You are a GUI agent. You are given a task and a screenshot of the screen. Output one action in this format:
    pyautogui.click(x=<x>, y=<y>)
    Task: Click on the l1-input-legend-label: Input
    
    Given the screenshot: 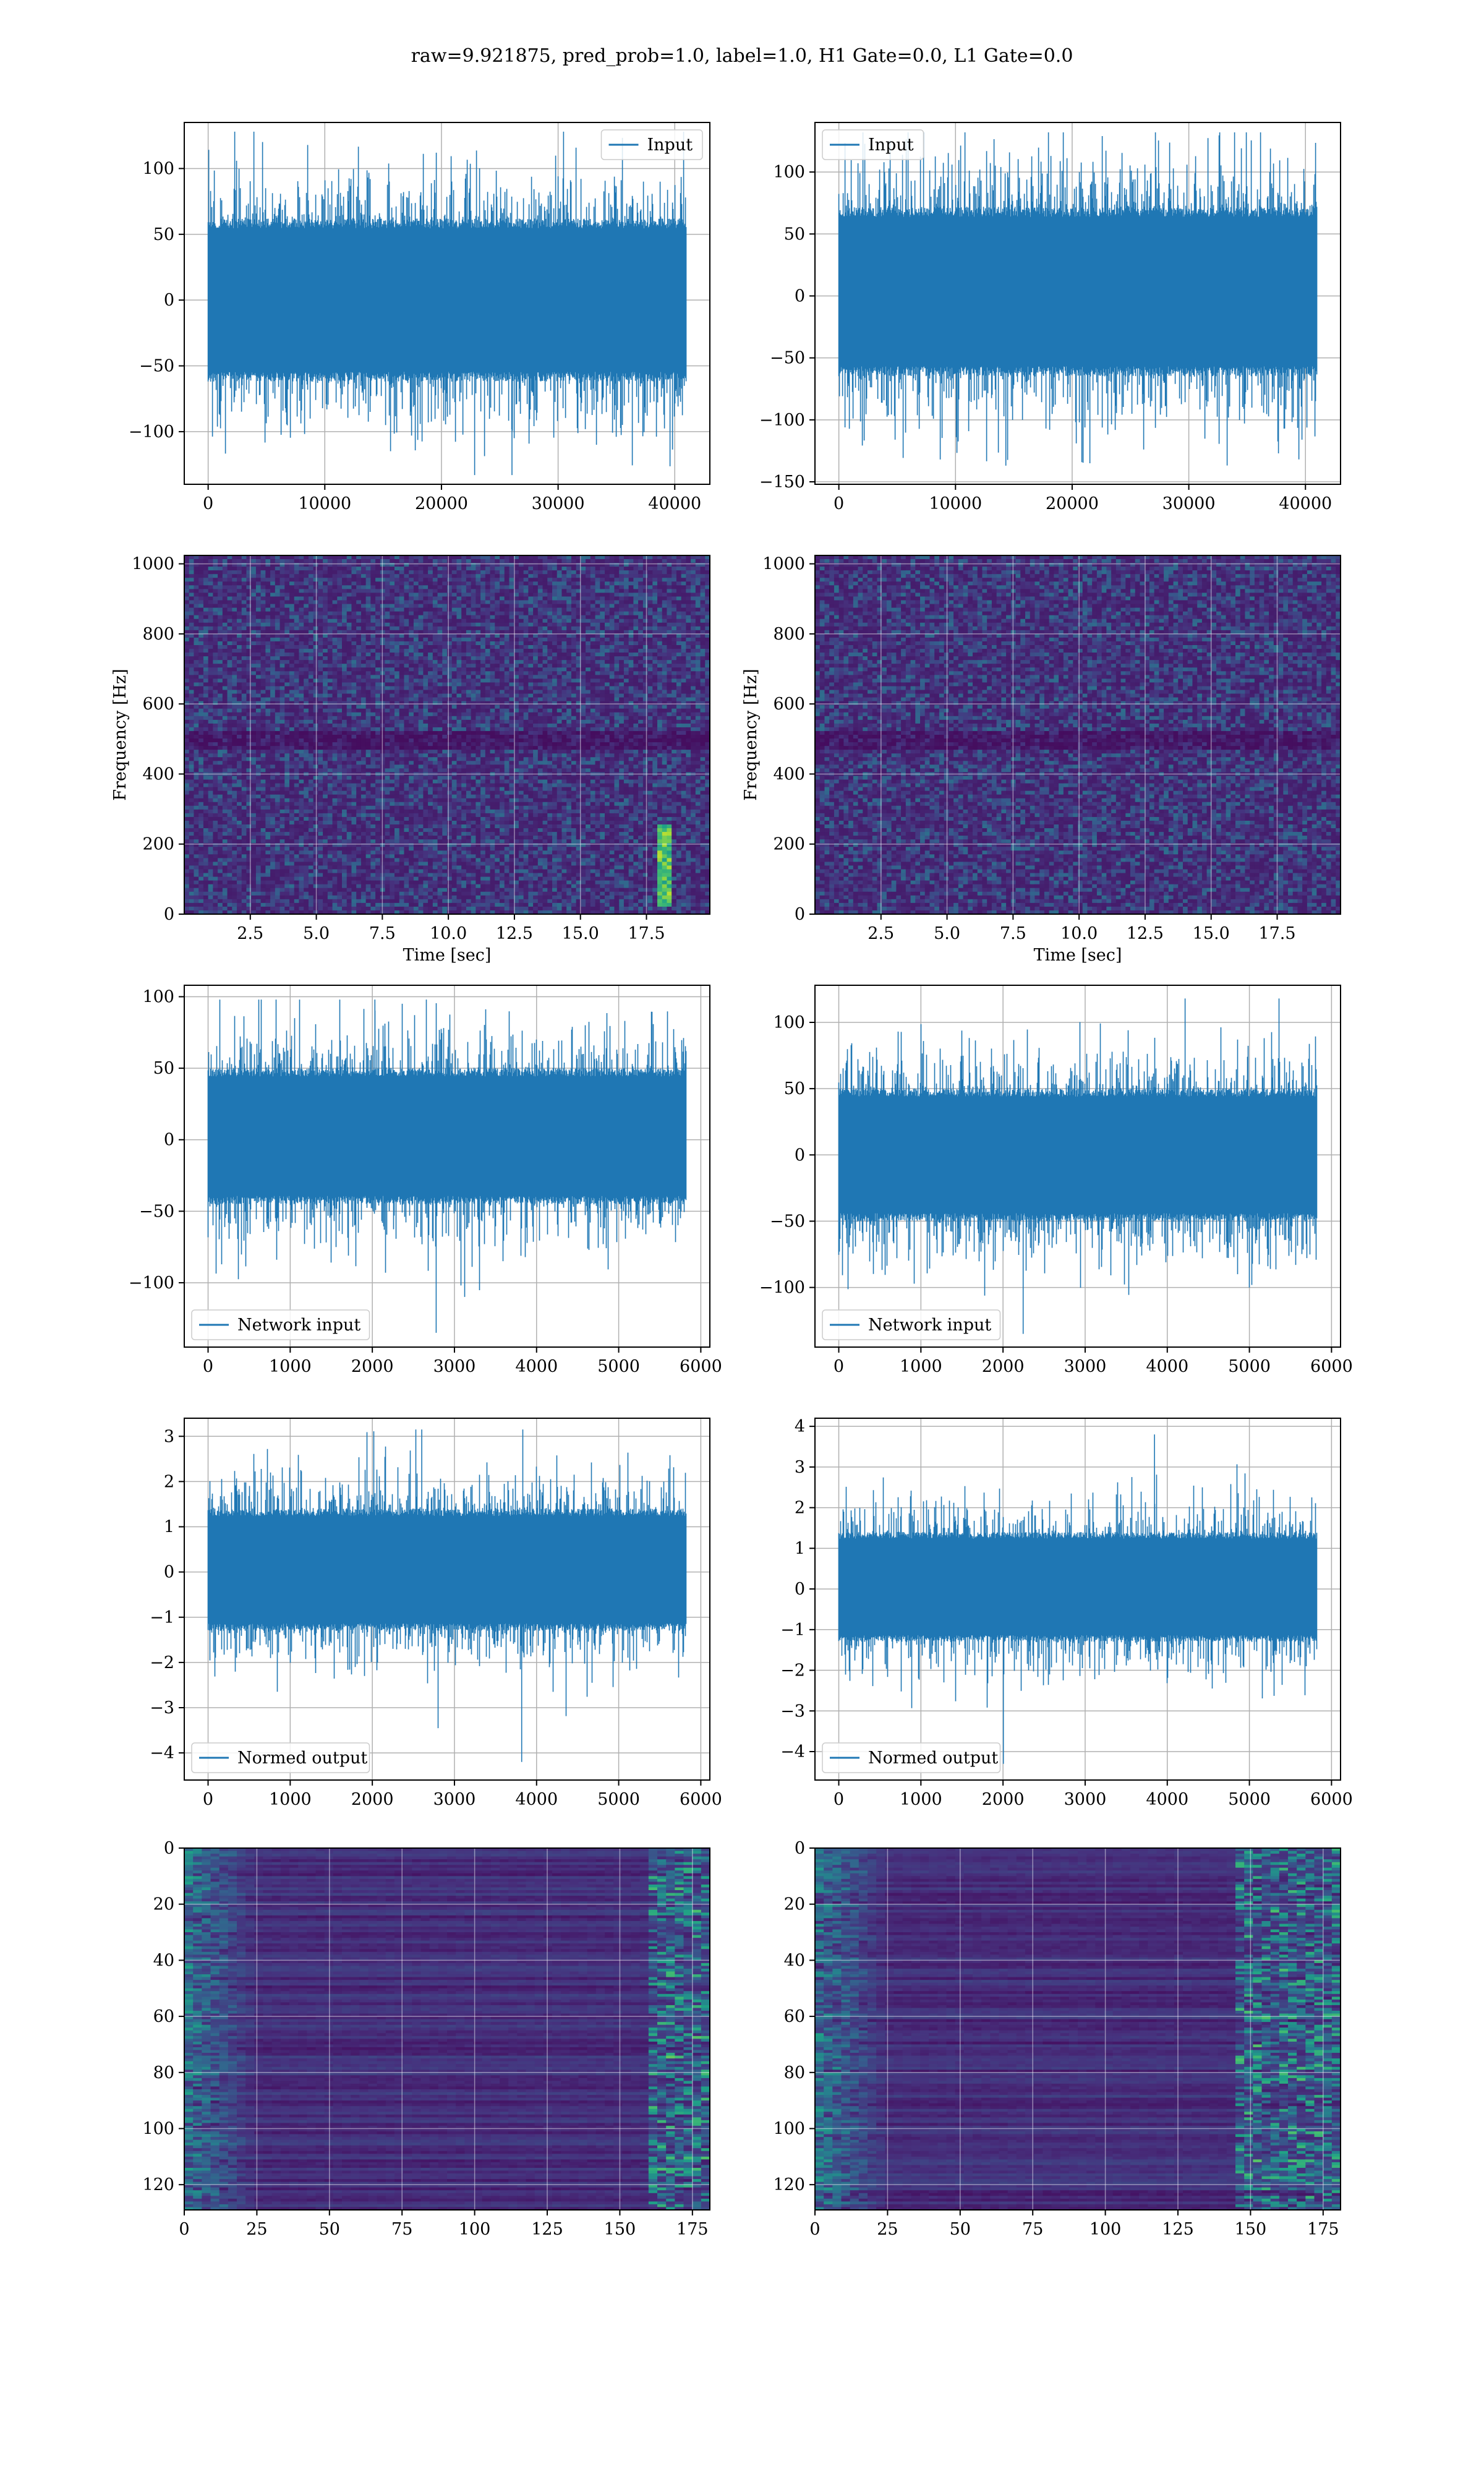 What is the action you would take?
    pyautogui.click(x=891, y=145)
    